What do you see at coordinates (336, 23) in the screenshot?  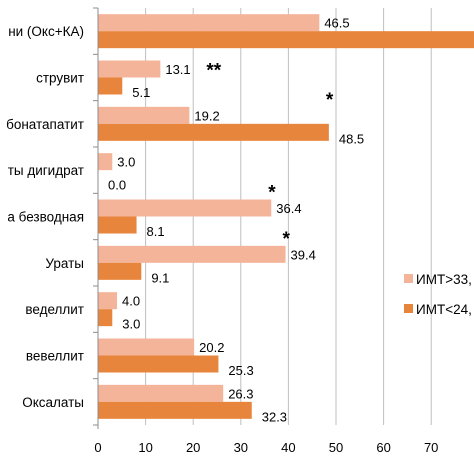 I see `value-label: 46.5` at bounding box center [336, 23].